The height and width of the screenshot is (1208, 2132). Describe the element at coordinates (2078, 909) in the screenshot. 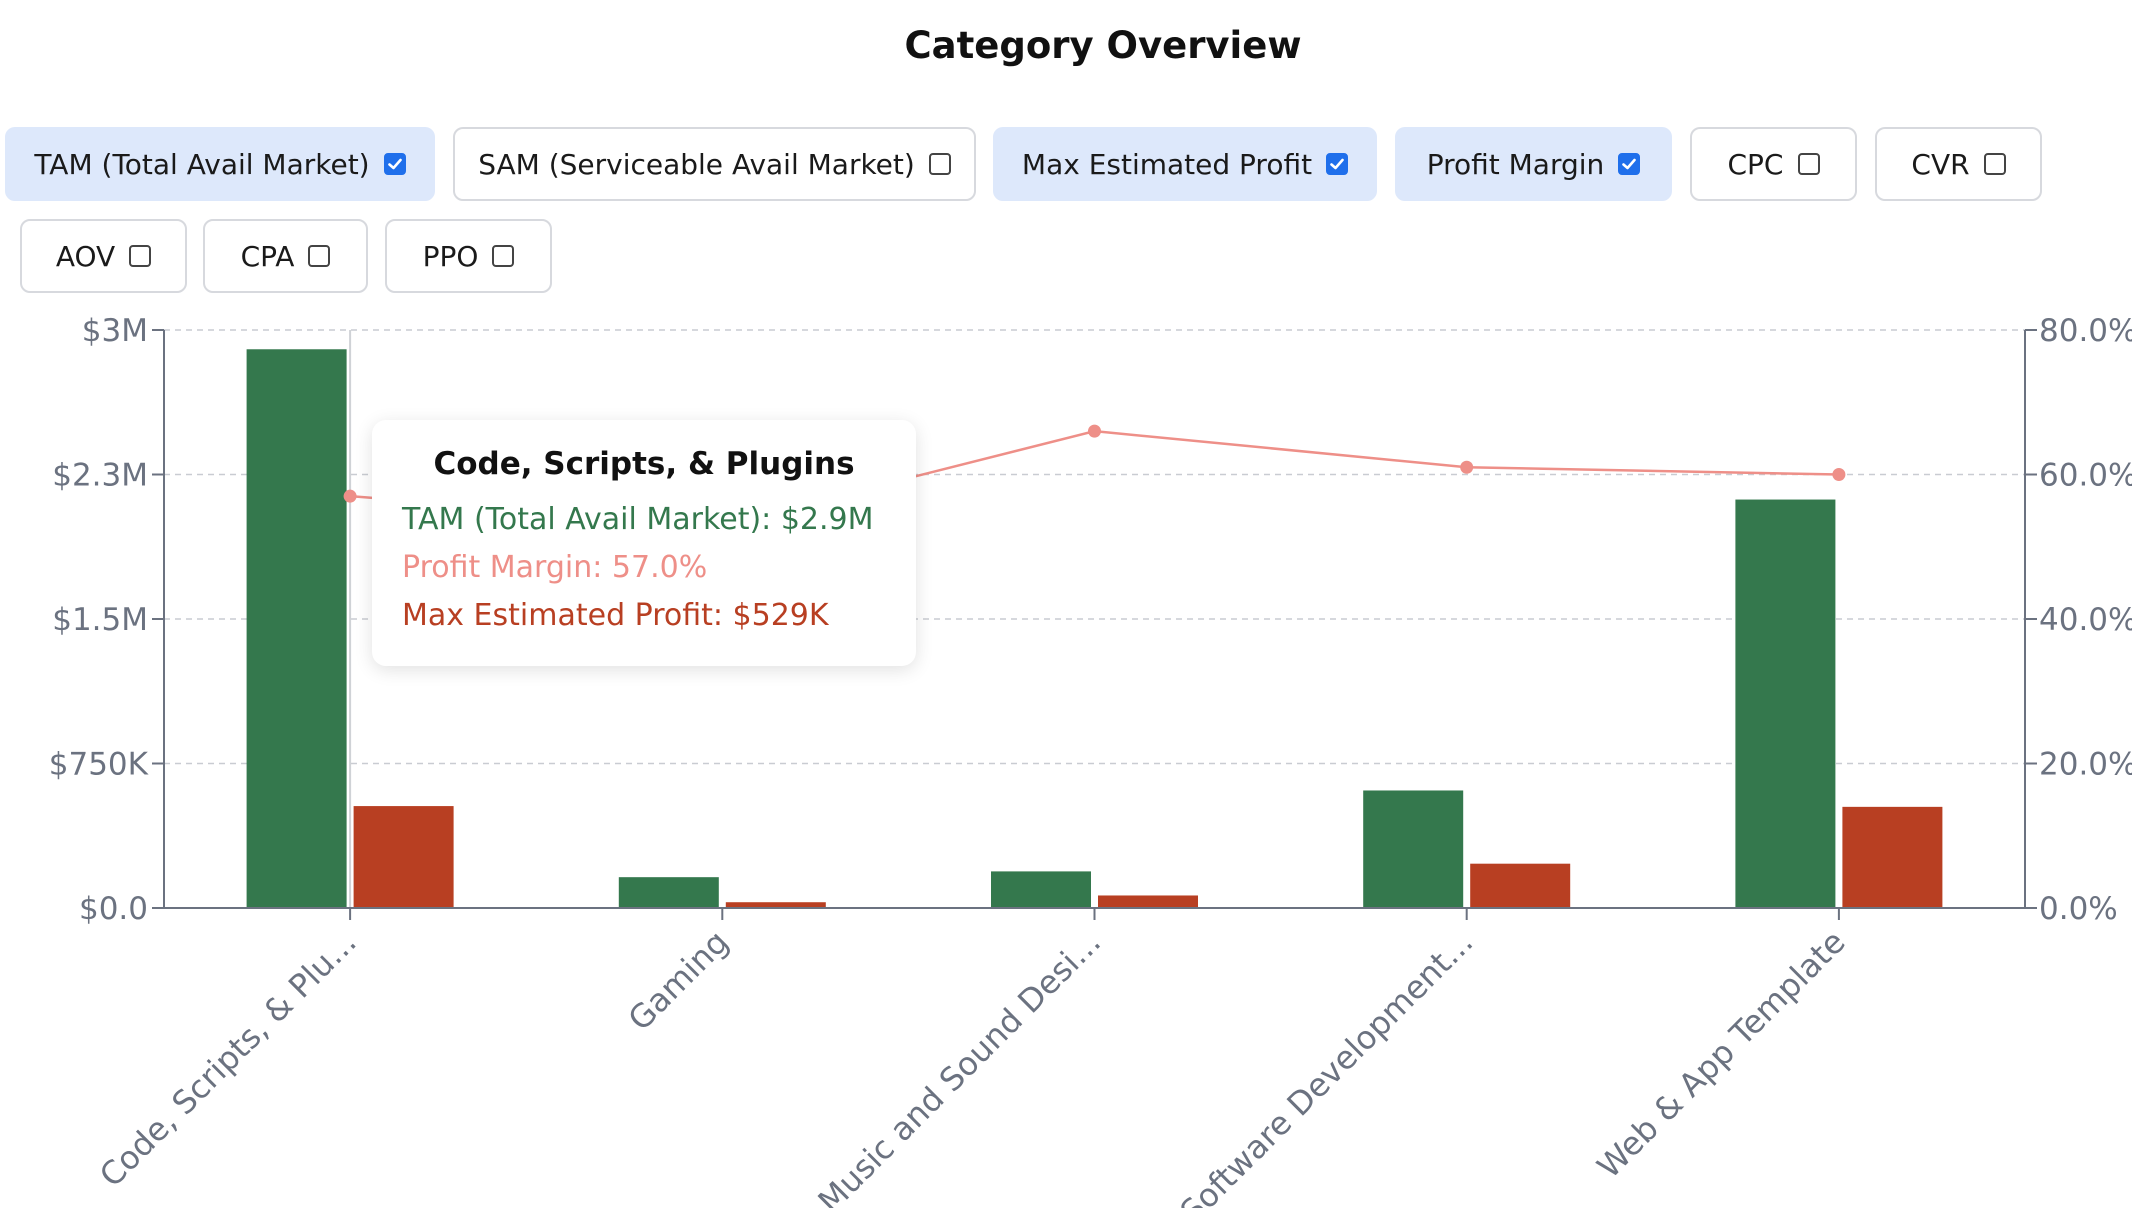

I see `y-right-tick-label: 0.0%` at that location.